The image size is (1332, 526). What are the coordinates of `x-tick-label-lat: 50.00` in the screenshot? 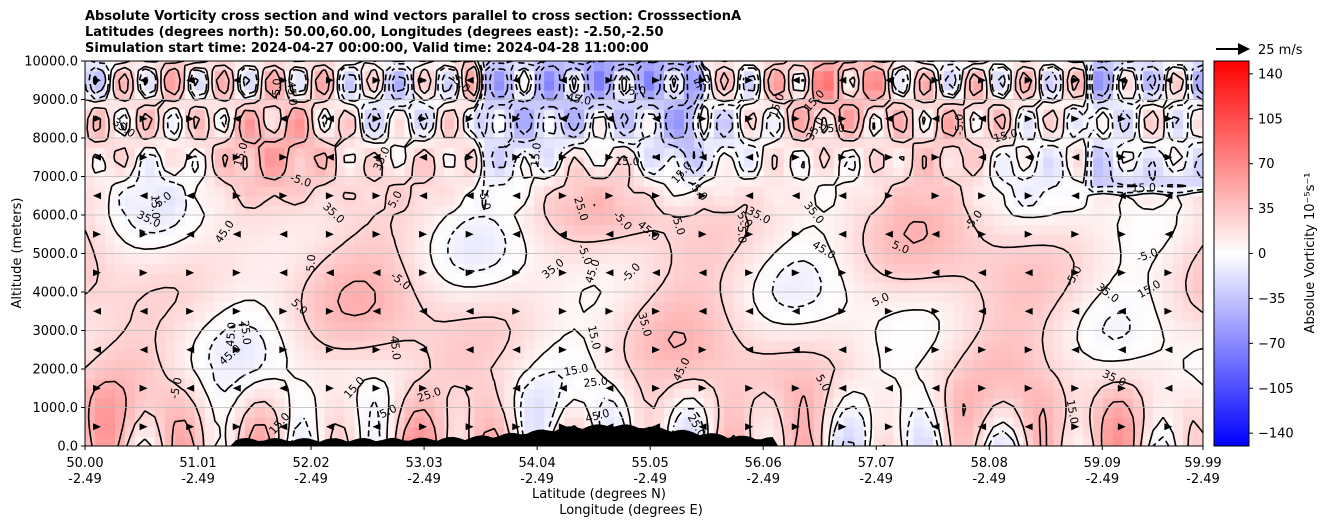 It's located at (84, 463).